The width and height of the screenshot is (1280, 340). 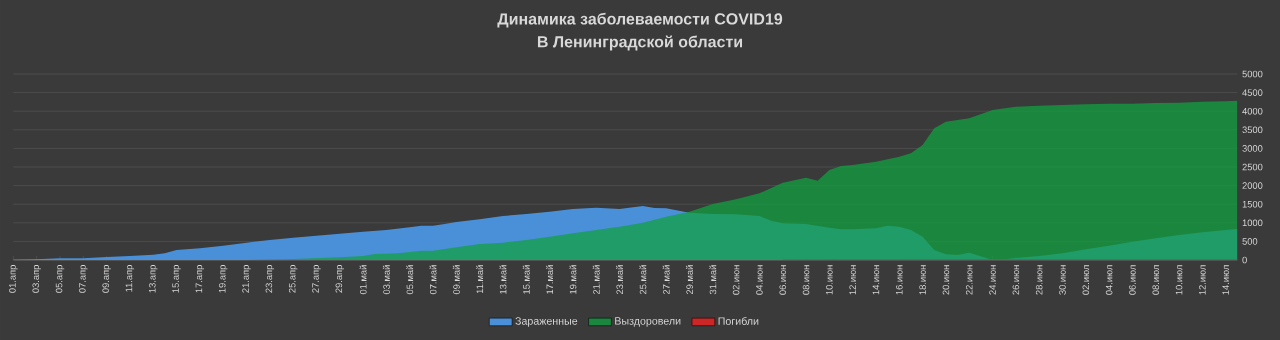 What do you see at coordinates (852, 280) in the screenshot?
I see `x-tick-label: 12.июн` at bounding box center [852, 280].